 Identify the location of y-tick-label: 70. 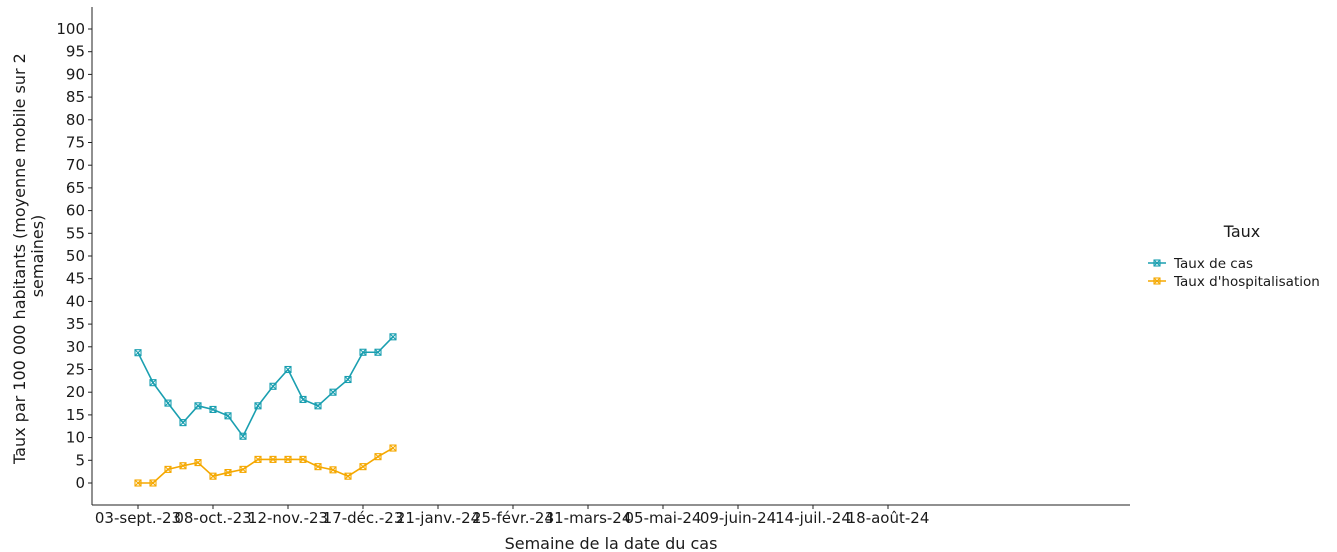
(75, 165).